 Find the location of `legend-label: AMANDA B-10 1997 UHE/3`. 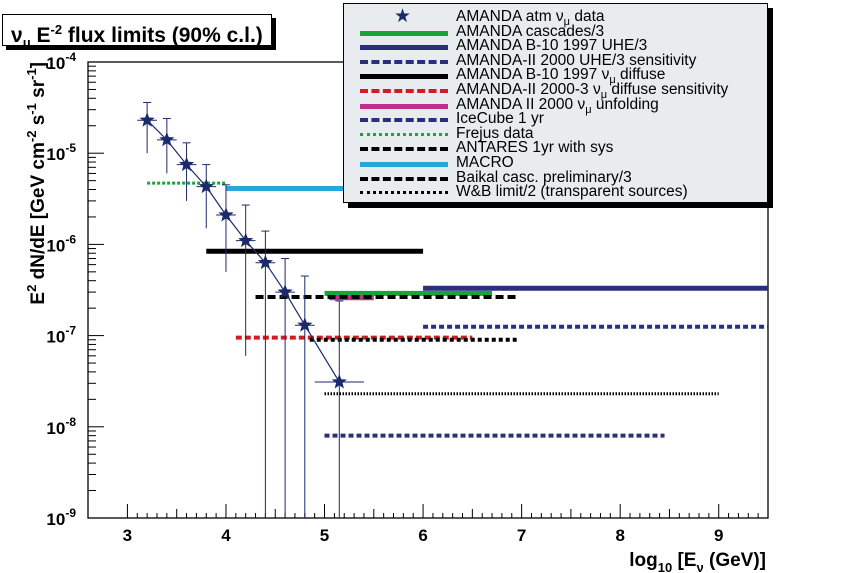

legend-label: AMANDA B-10 1997 UHE/3 is located at coordinates (552, 46).